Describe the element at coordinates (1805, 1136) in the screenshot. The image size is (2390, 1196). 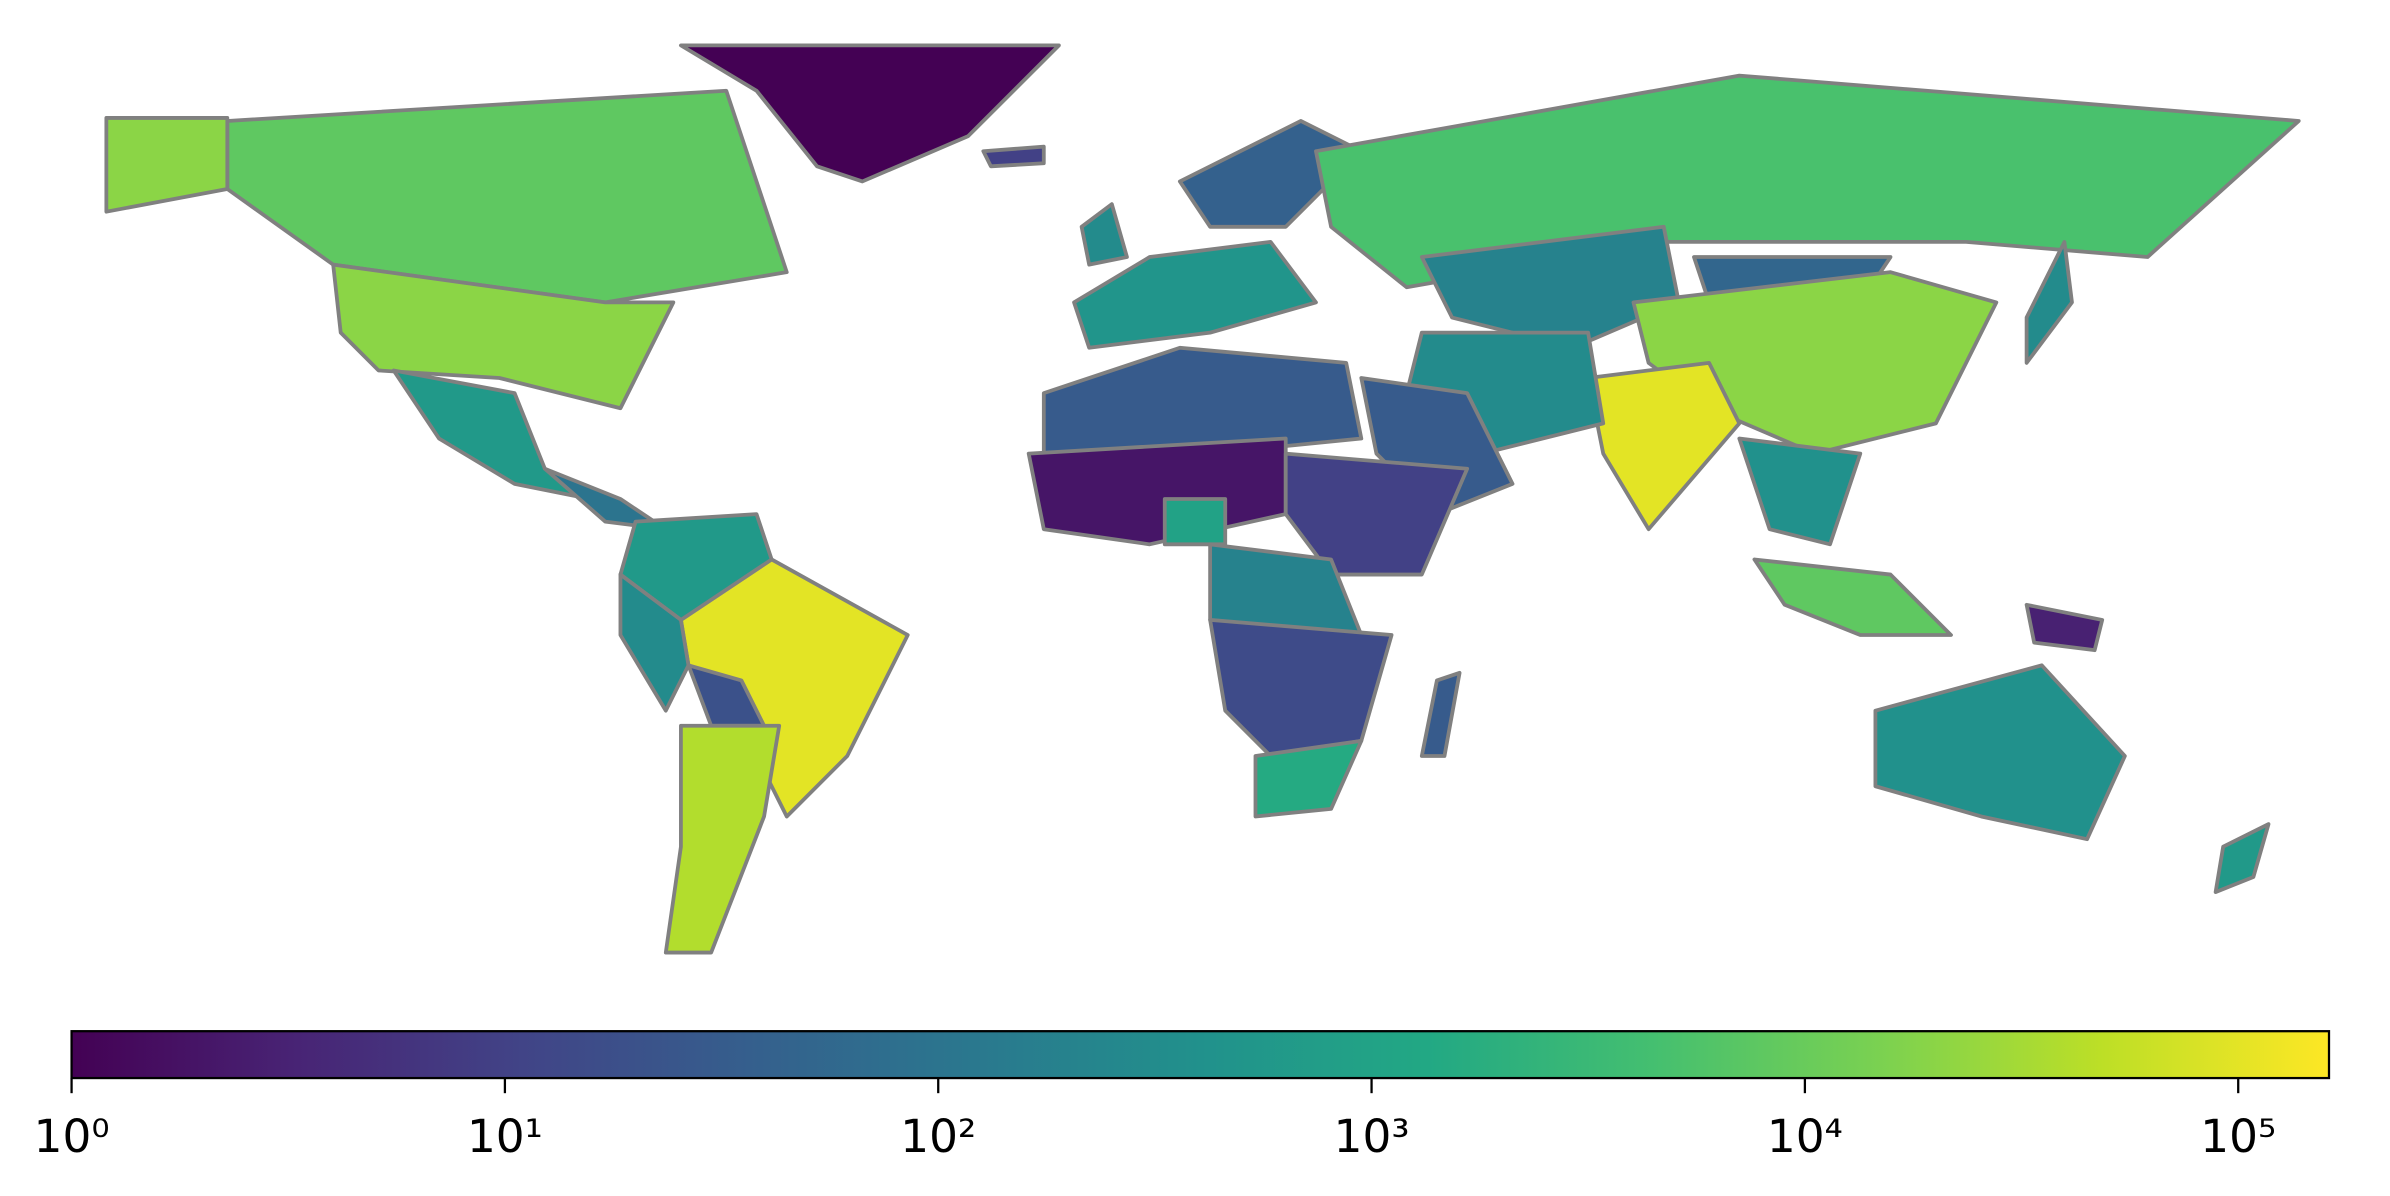
I see `tick-label: 10⁴` at that location.